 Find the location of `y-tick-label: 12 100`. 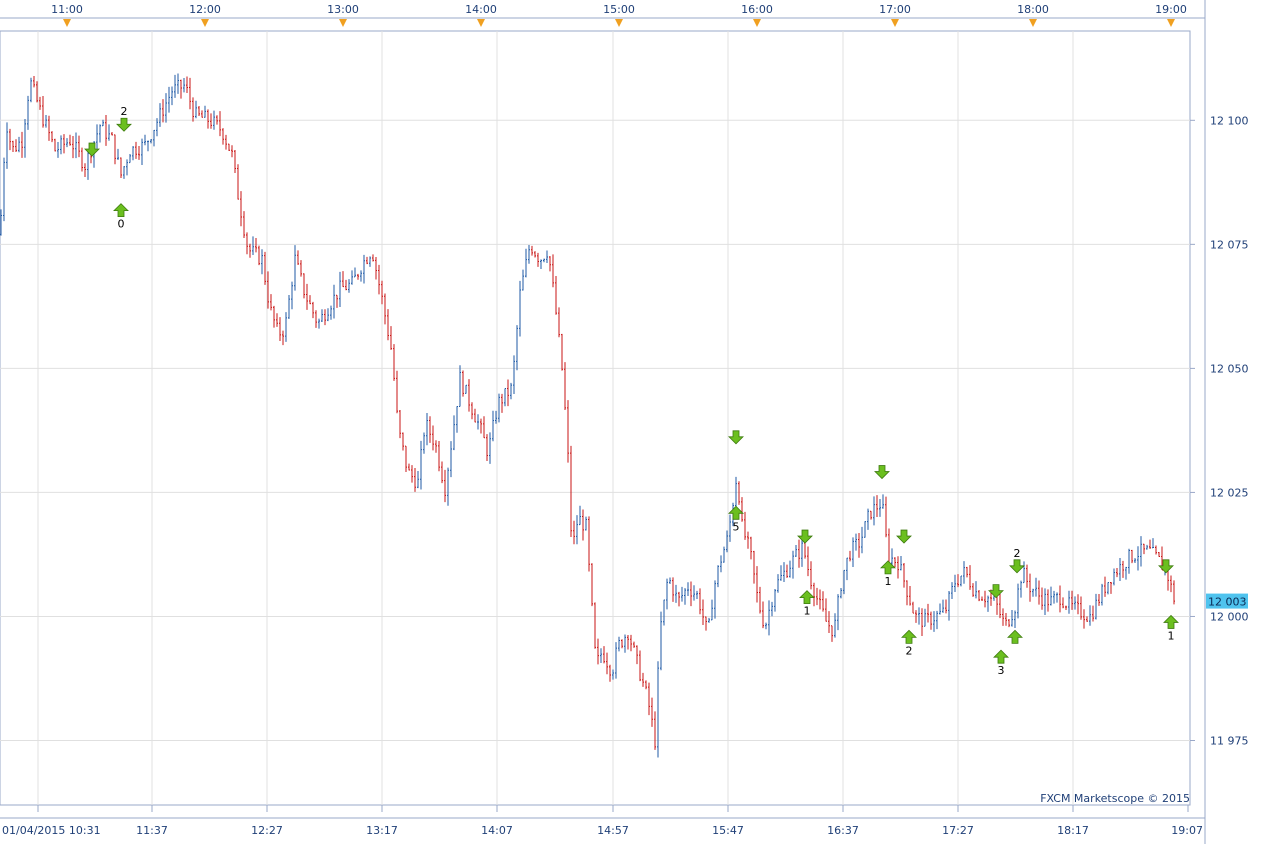

y-tick-label: 12 100 is located at coordinates (1229, 120).